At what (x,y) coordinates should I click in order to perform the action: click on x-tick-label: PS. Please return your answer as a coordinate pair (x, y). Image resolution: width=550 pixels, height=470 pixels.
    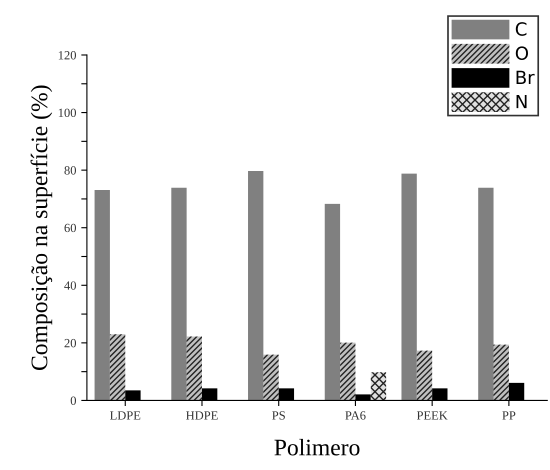
    Looking at the image, I should click on (278, 415).